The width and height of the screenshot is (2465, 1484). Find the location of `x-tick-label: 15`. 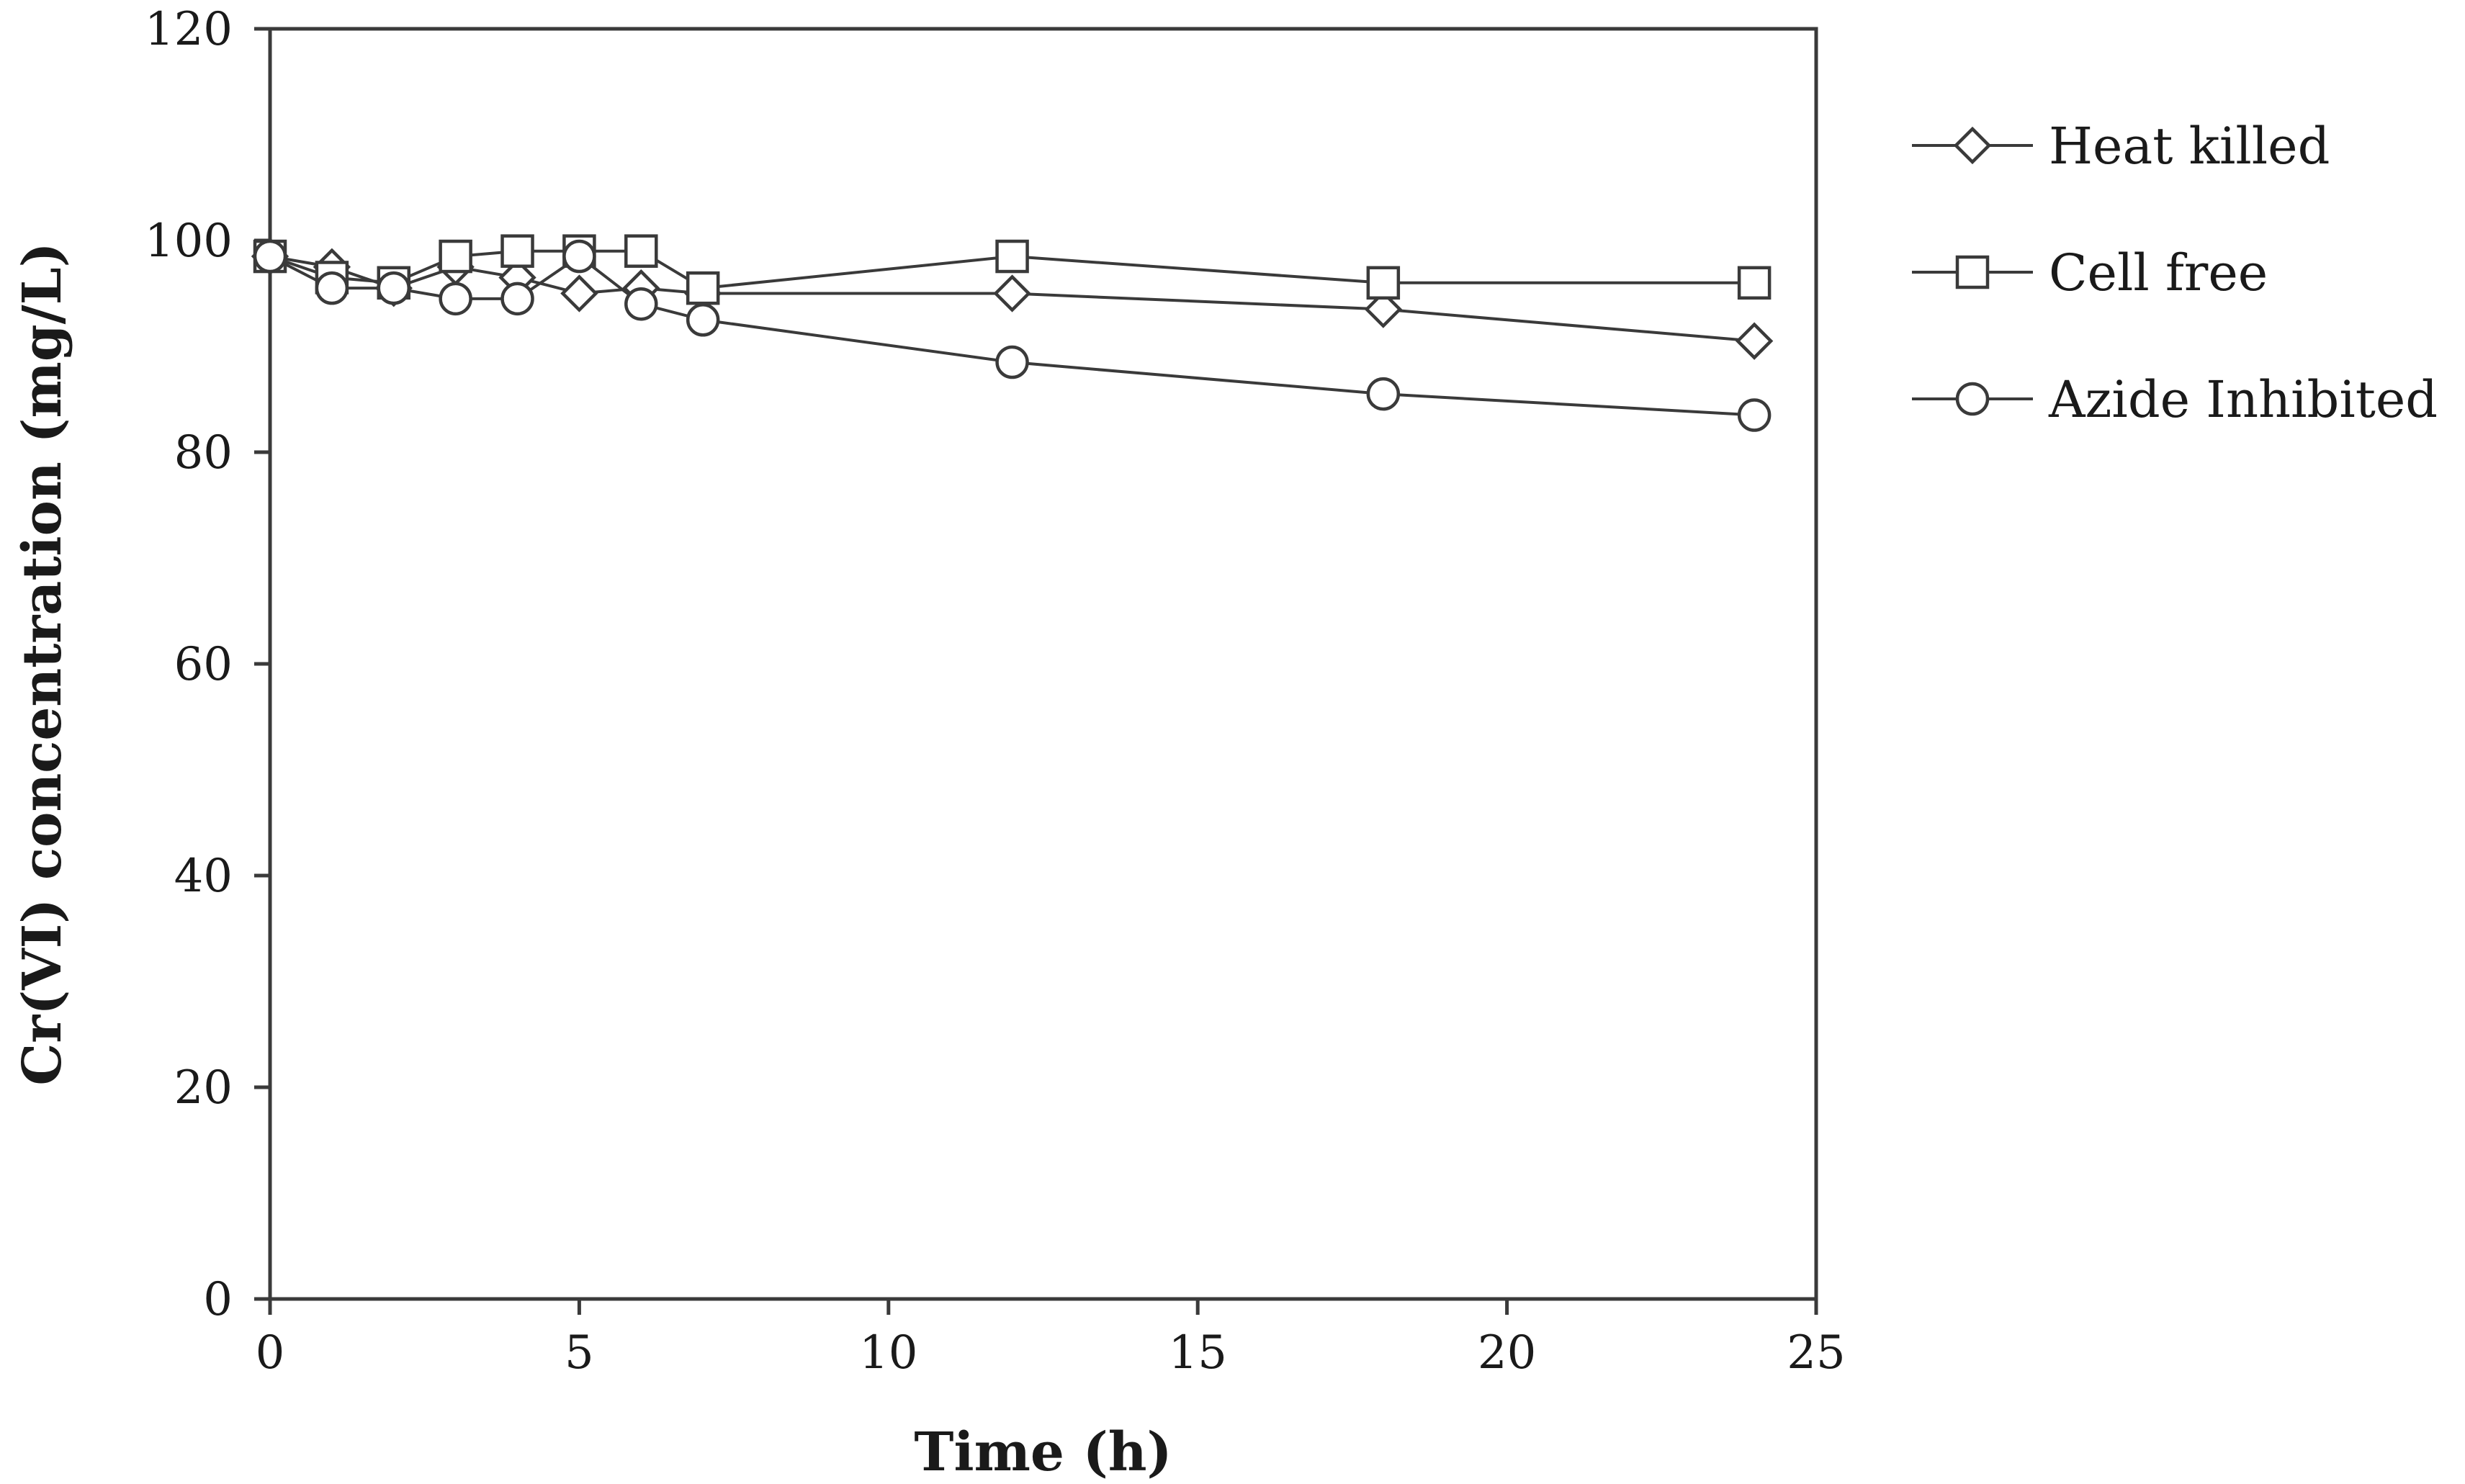

x-tick-label: 15 is located at coordinates (1197, 1353).